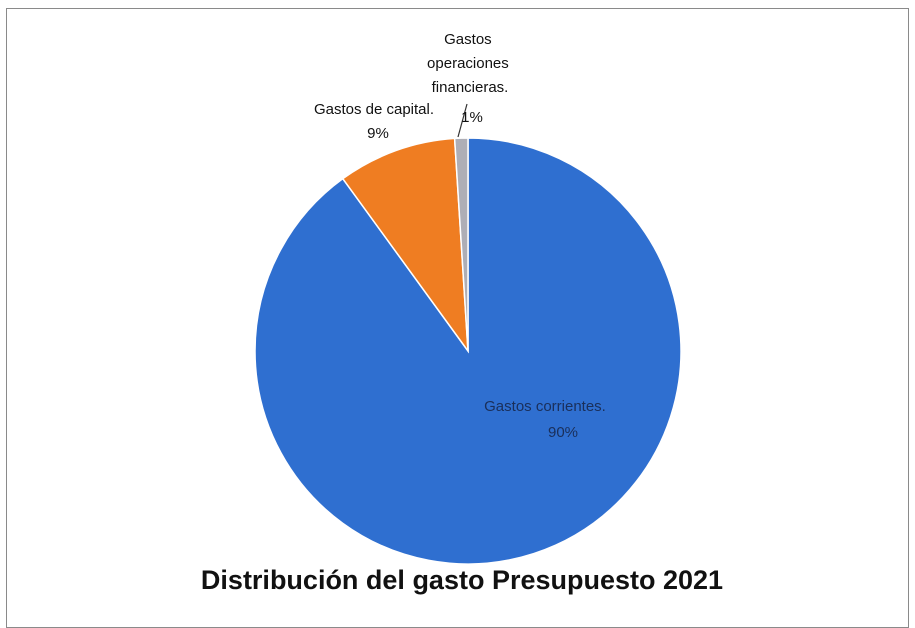 Image resolution: width=915 pixels, height=628 pixels. What do you see at coordinates (470, 63) in the screenshot?
I see `slice-label-gastos-operaciones: Gastos operaciones financieras.` at bounding box center [470, 63].